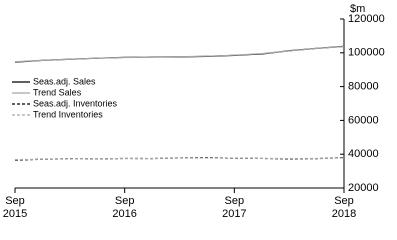 This screenshot has width=397, height=240. What do you see at coordinates (366, 53) in the screenshot?
I see `y-tick-label: 100000` at bounding box center [366, 53].